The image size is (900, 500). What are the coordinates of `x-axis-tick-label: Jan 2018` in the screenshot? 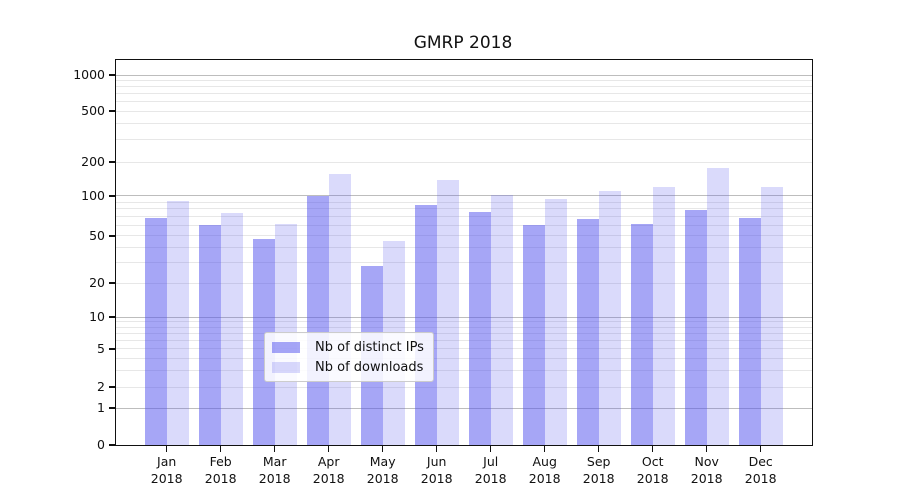 It's located at (166, 470).